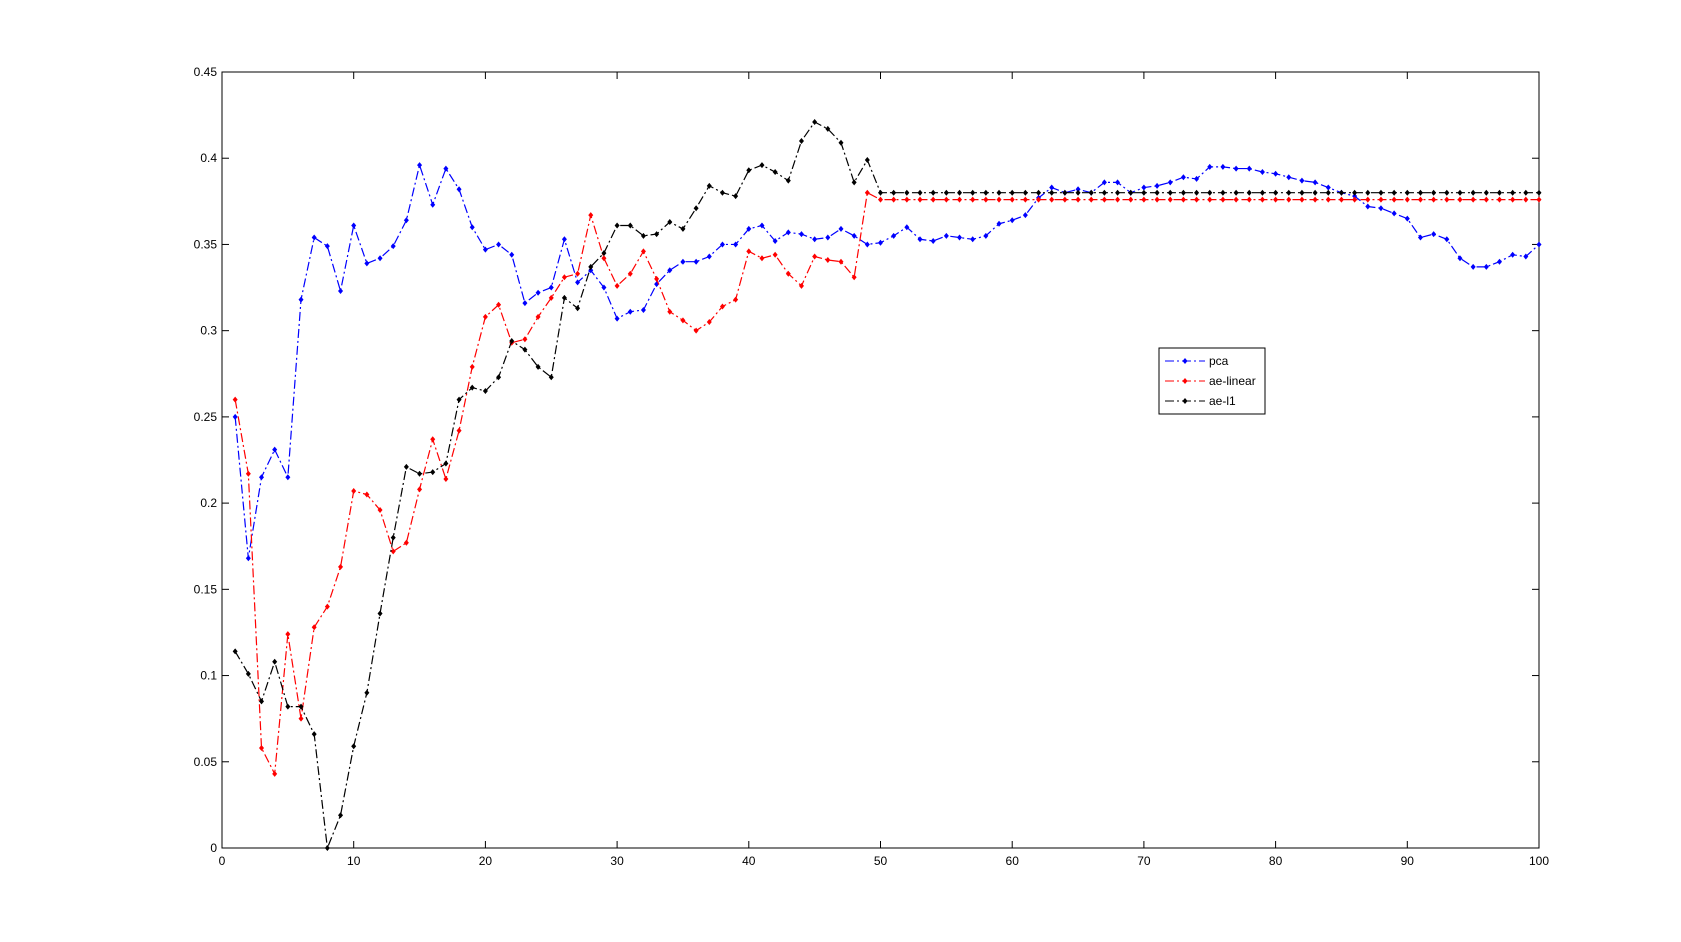  What do you see at coordinates (749, 861) in the screenshot?
I see `x-tick-label: 40` at bounding box center [749, 861].